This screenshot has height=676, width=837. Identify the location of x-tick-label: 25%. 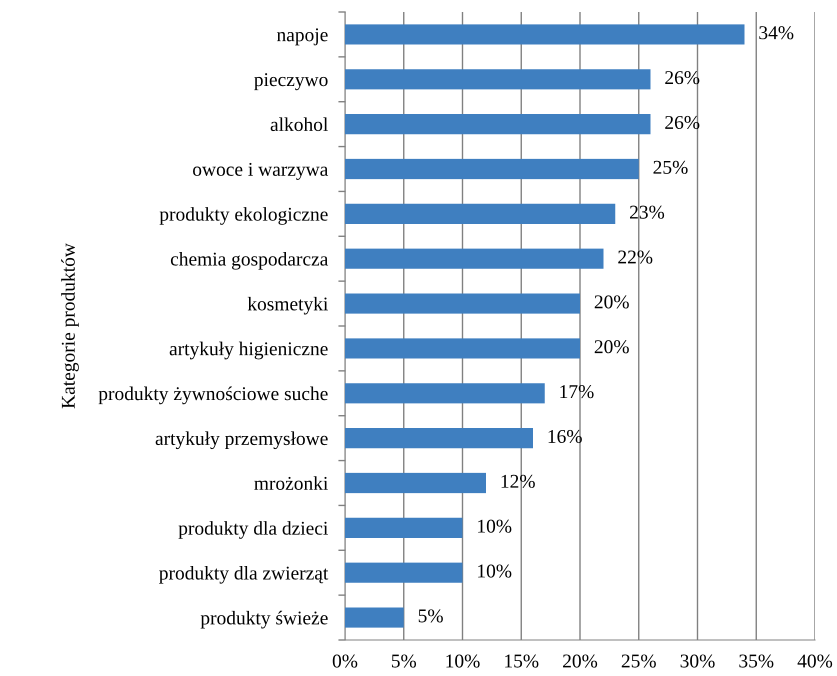
(639, 661).